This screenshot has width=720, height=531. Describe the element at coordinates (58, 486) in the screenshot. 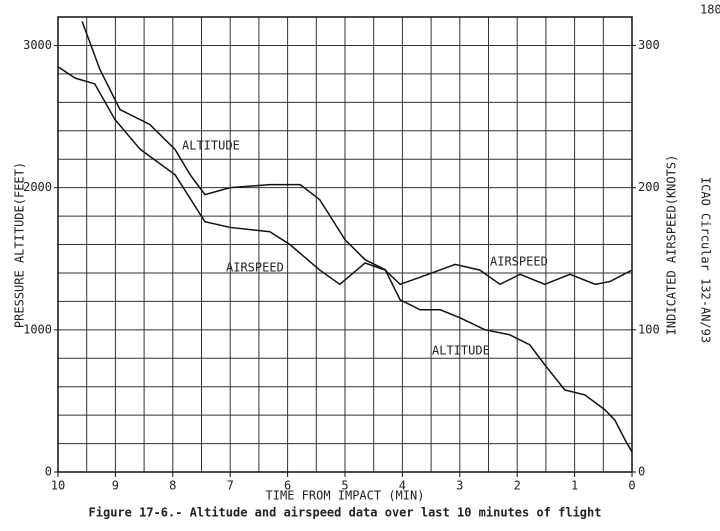

I see `x-tick-label: 10` at that location.